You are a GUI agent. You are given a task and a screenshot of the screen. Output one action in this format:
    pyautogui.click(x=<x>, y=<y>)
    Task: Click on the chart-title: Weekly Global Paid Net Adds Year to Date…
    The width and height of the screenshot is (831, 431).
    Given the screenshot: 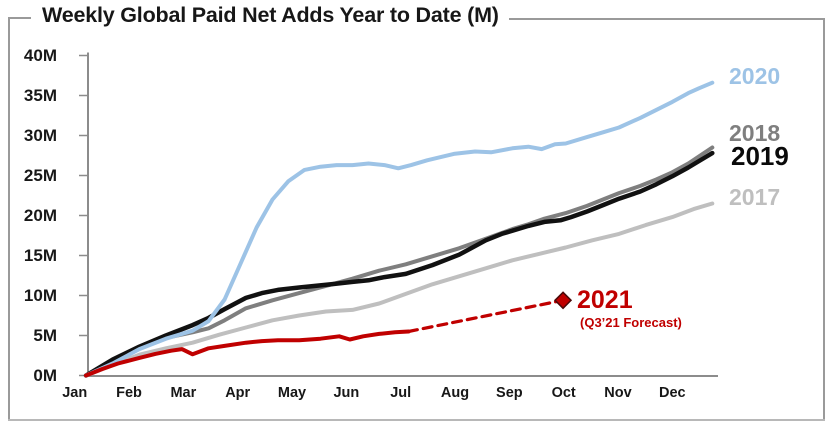 What is the action you would take?
    pyautogui.click(x=270, y=15)
    